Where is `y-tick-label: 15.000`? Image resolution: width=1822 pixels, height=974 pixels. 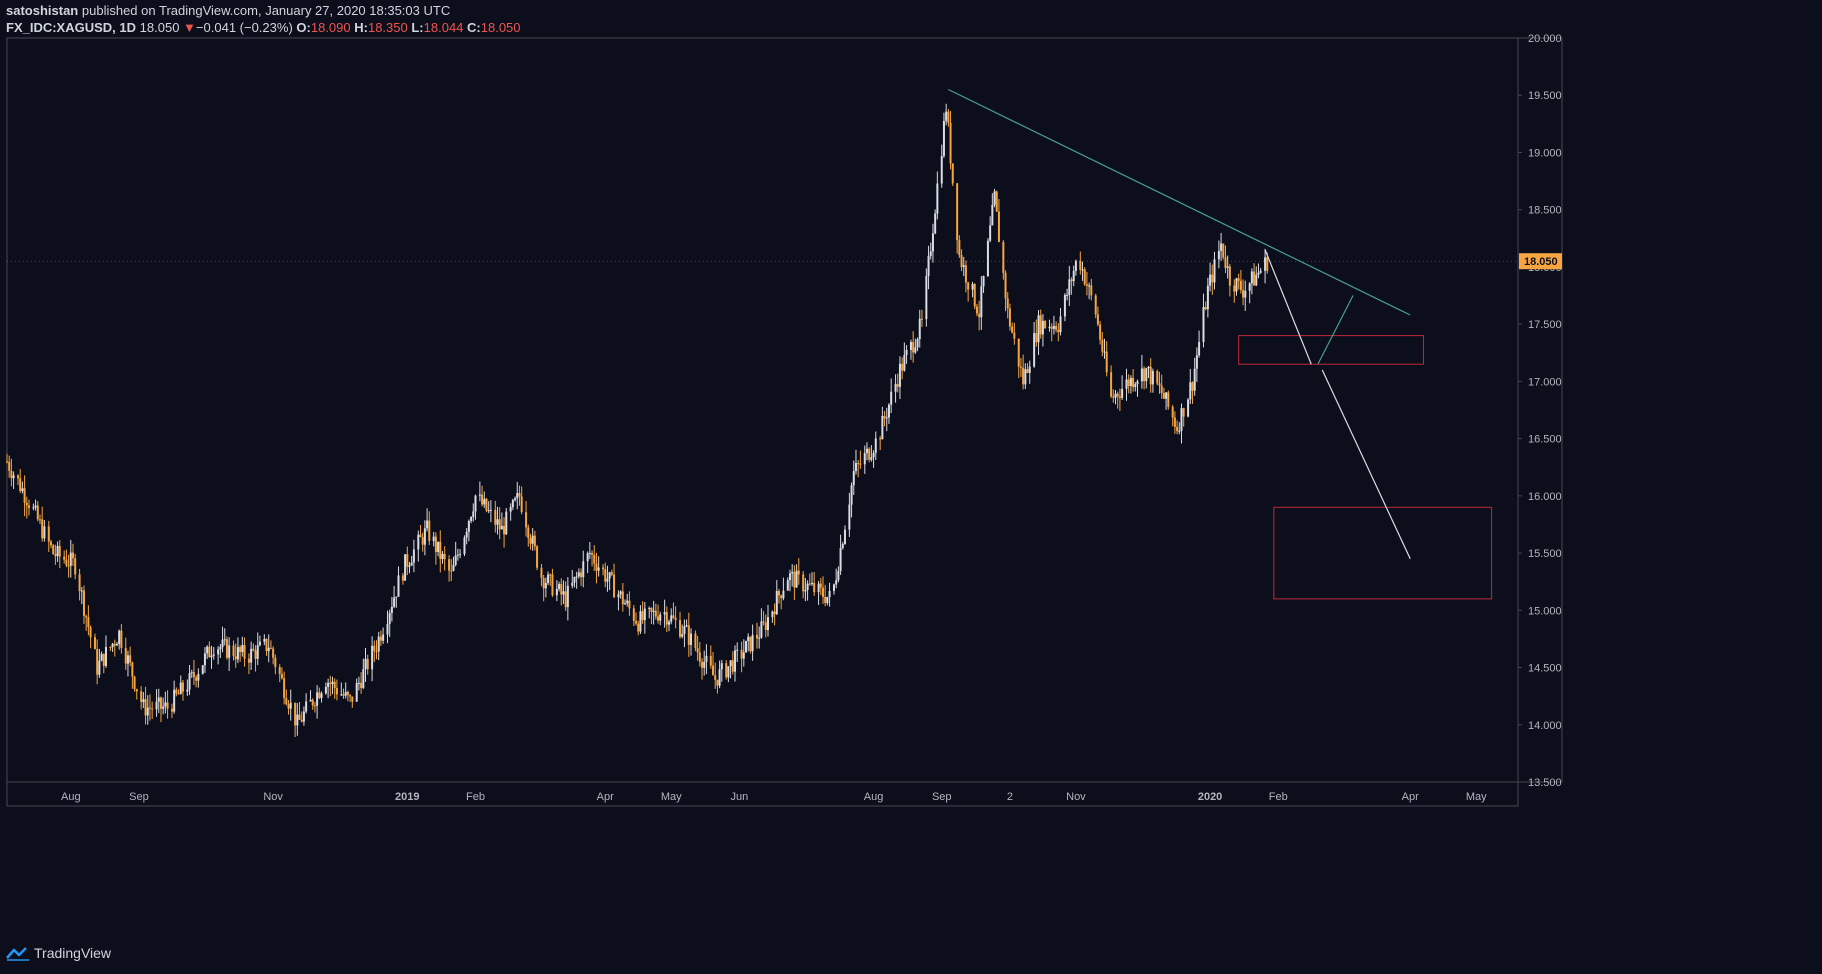
y-tick-label: 15.000 is located at coordinates (1545, 611).